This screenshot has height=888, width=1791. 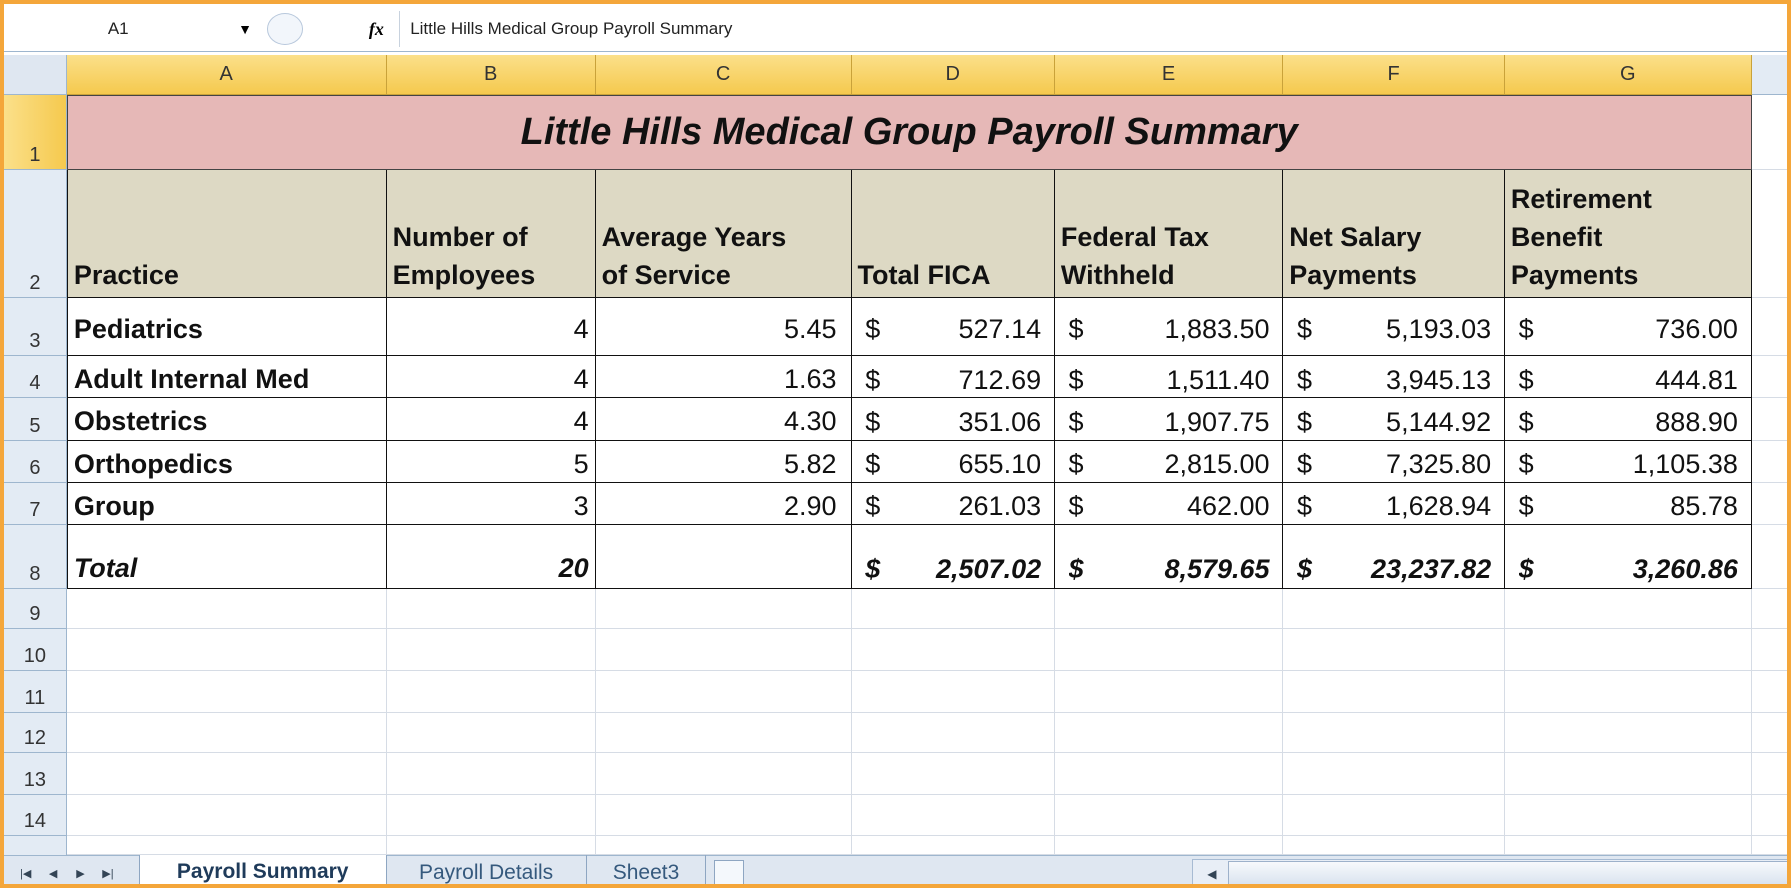 I want to click on row-header: 5, so click(x=35, y=419).